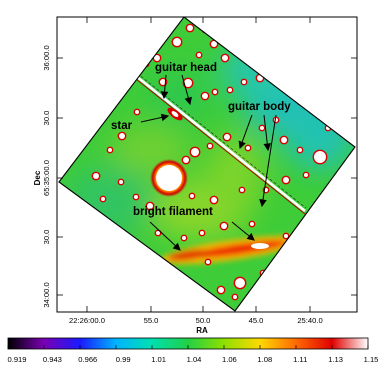 Image resolution: width=389 pixels, height=369 pixels. Describe the element at coordinates (173, 212) in the screenshot. I see `annotation-bright-filament: bright filament` at that location.